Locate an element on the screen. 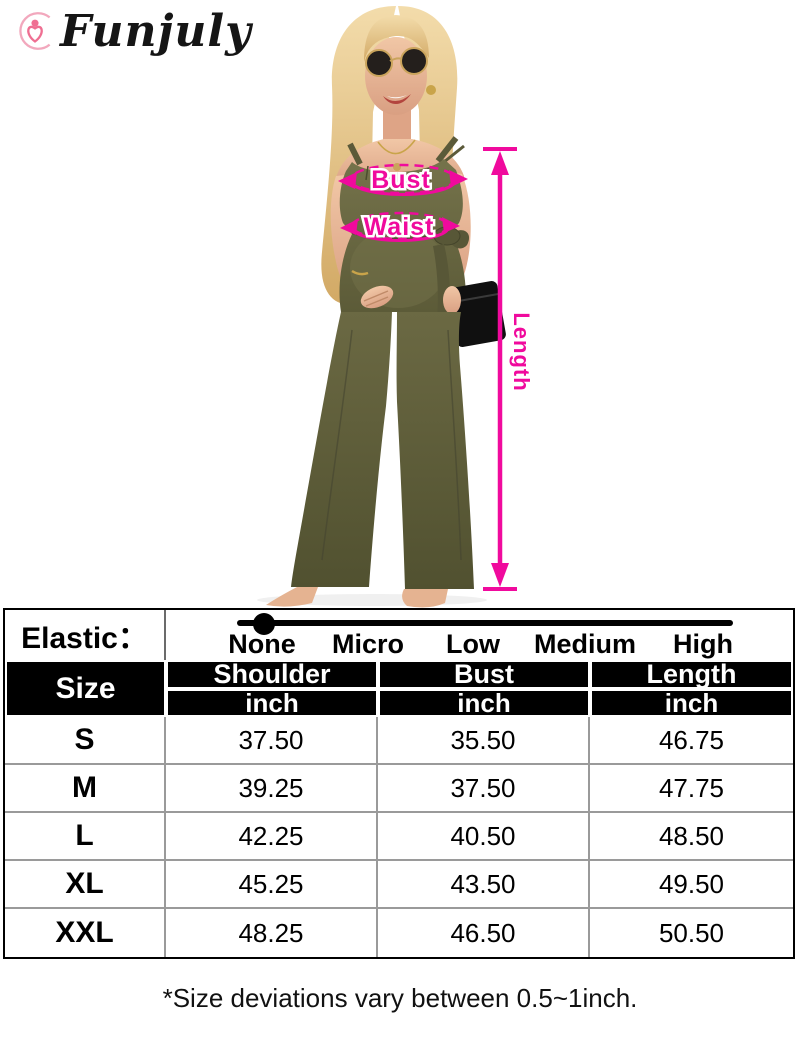 The width and height of the screenshot is (800, 1040). row-l-length: 48.50 is located at coordinates (691, 837).